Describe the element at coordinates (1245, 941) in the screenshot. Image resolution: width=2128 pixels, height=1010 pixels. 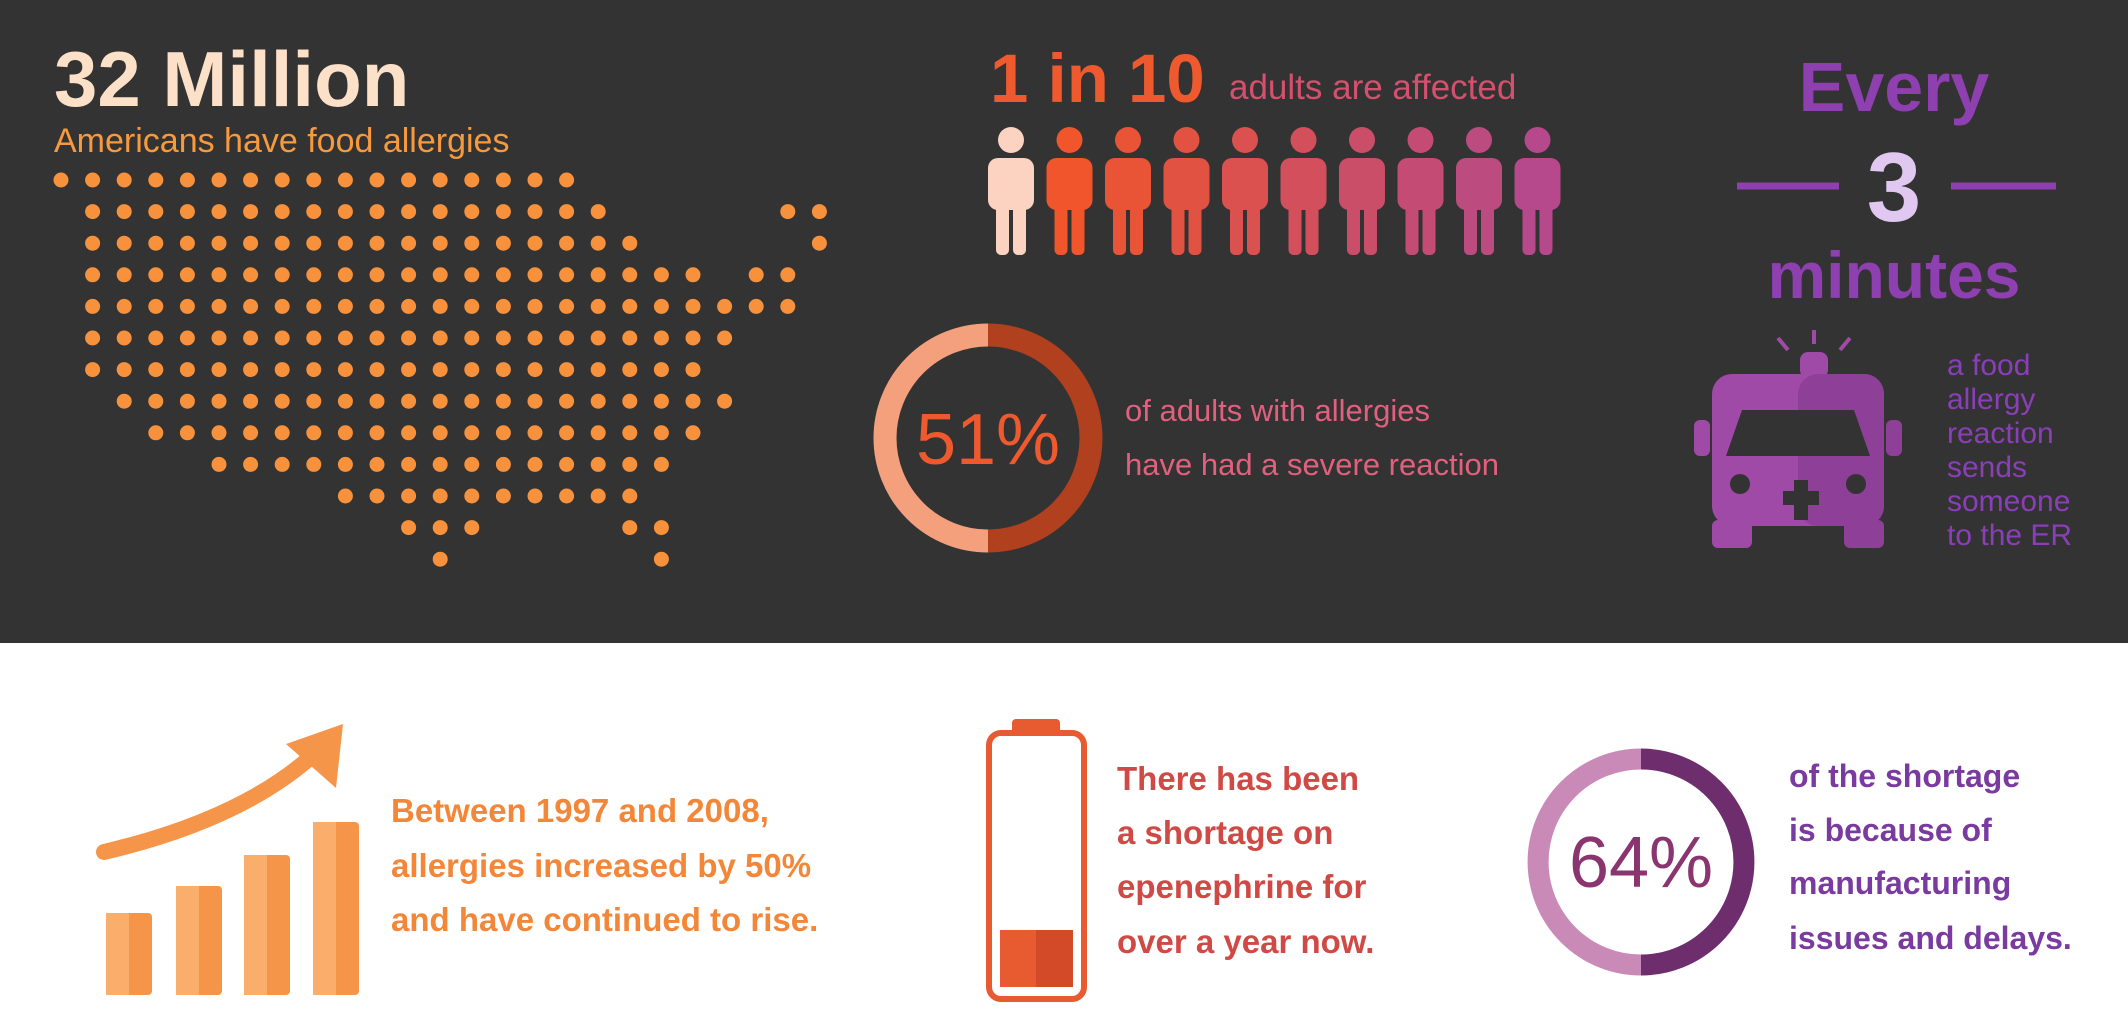
I see `caption-line: over a year now.` at that location.